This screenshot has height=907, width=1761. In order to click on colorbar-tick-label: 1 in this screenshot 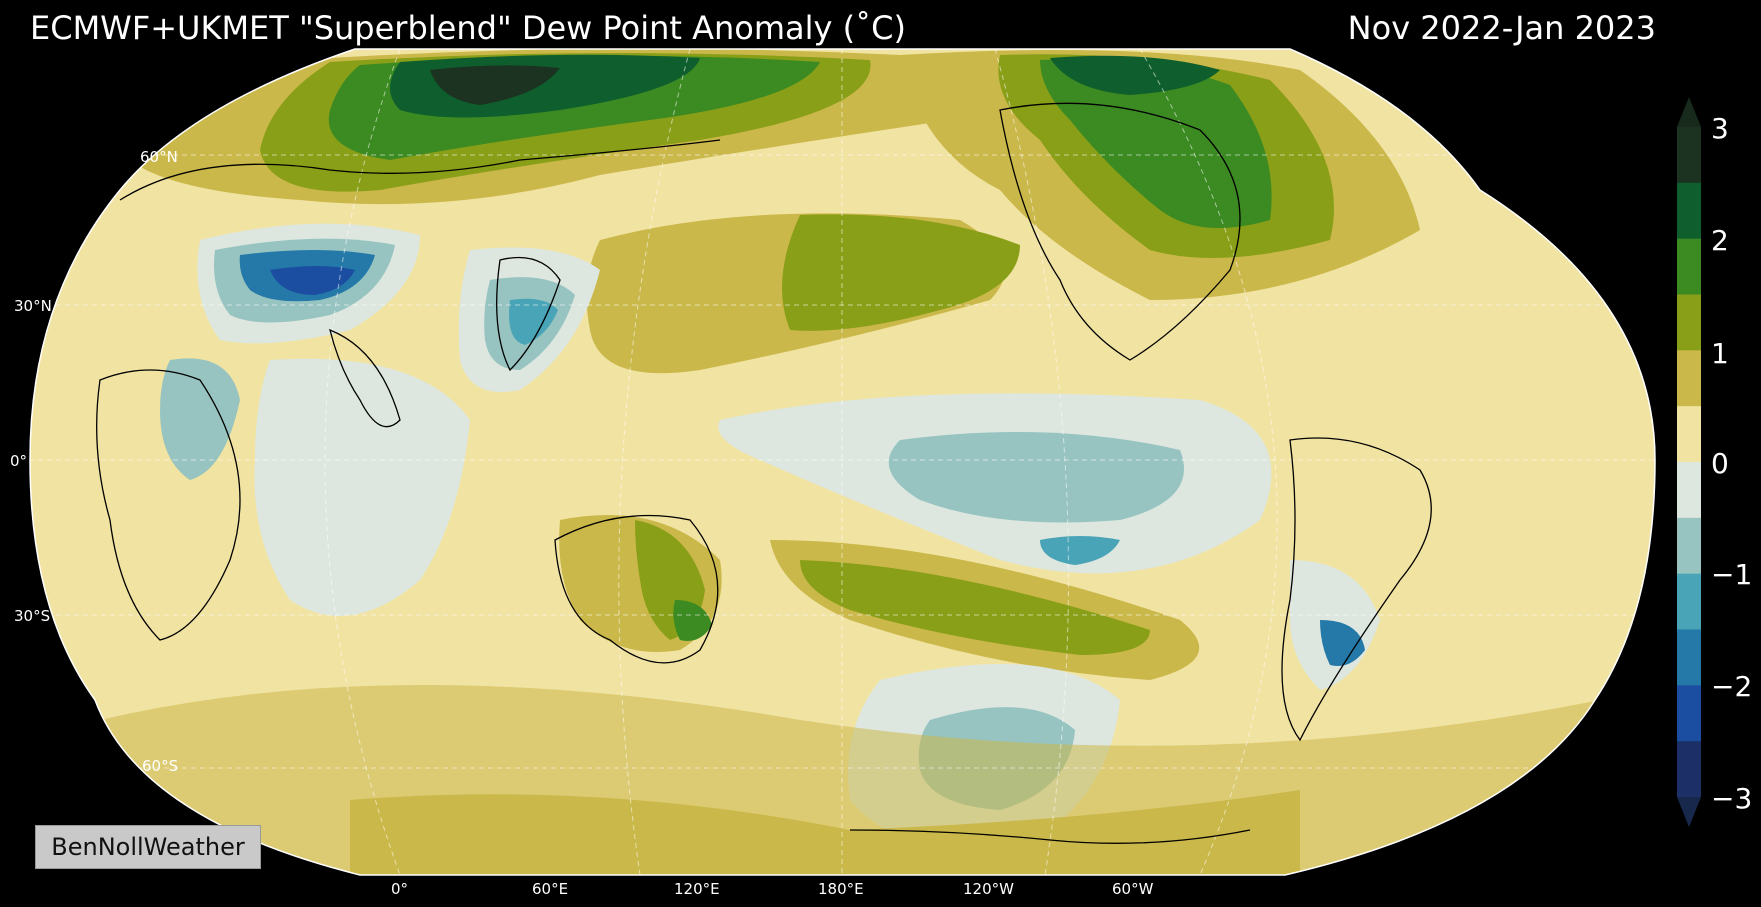, I will do `click(1720, 353)`.